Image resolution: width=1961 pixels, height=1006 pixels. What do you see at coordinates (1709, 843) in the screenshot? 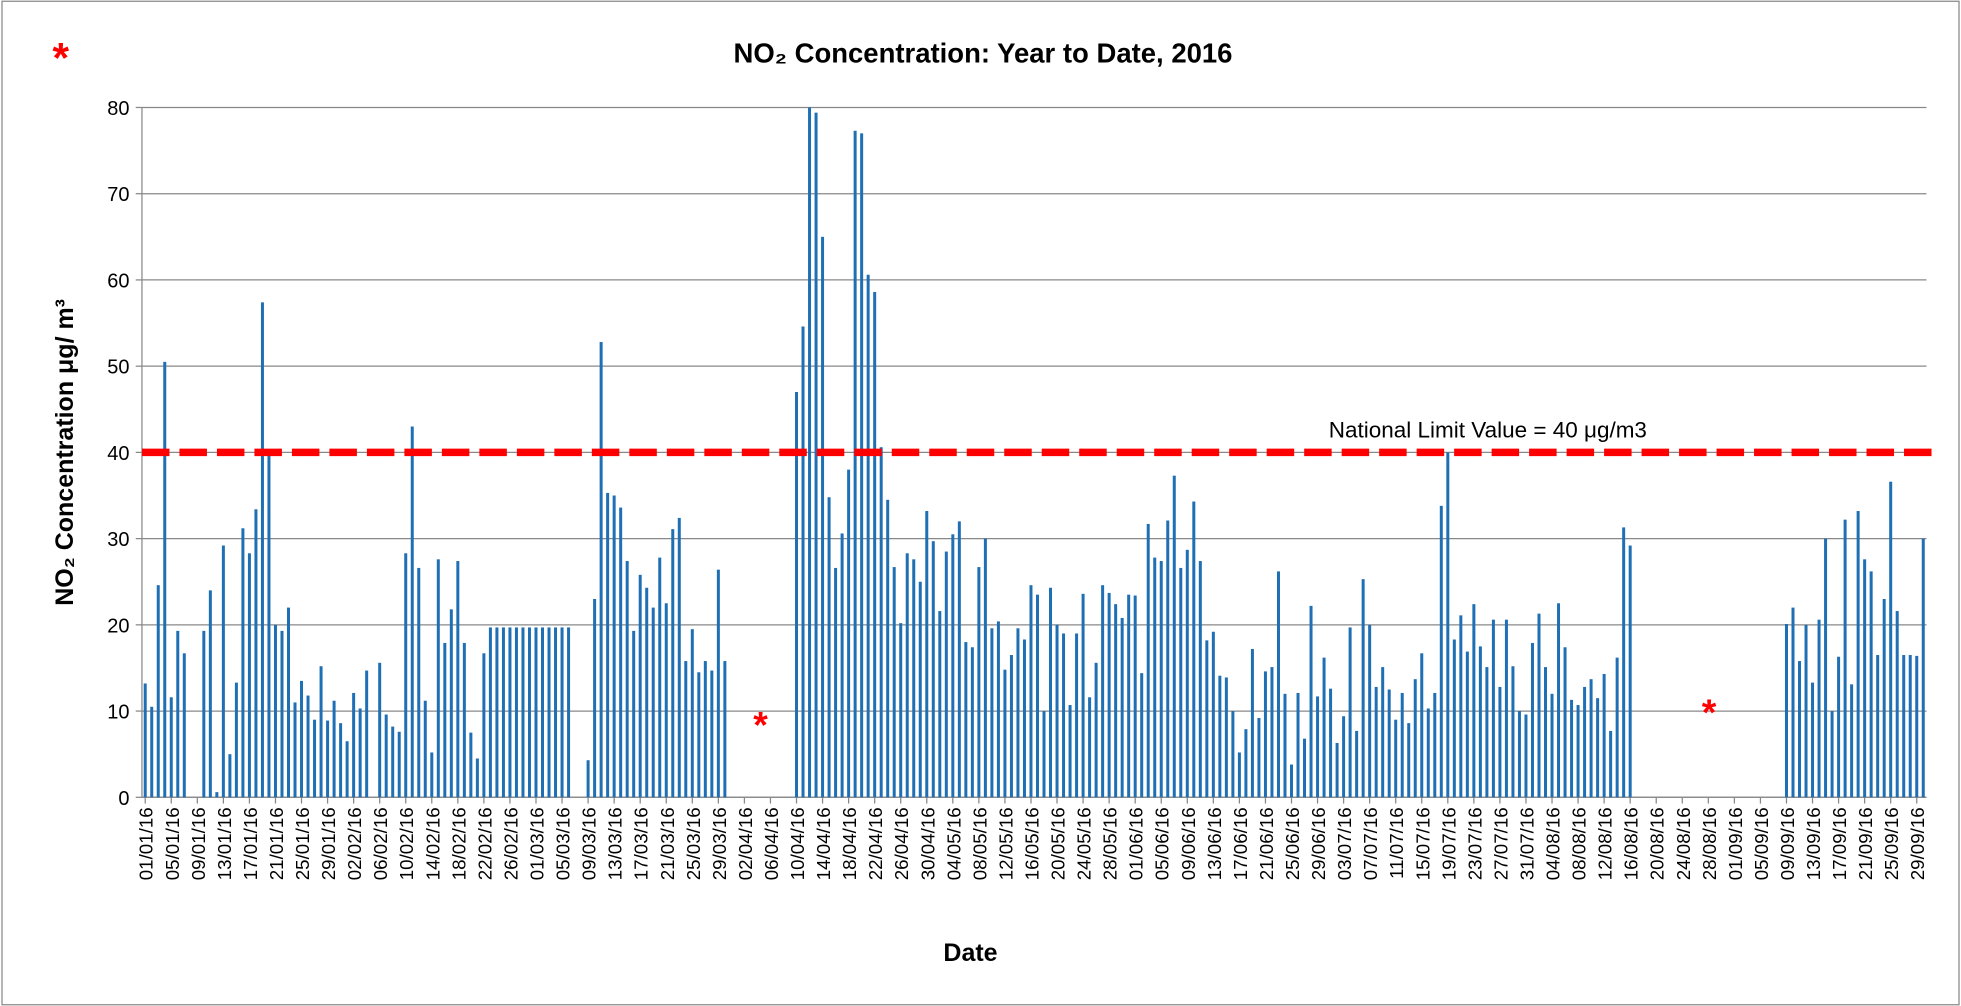
I see `x-tick-label: 28/08/16` at bounding box center [1709, 843].